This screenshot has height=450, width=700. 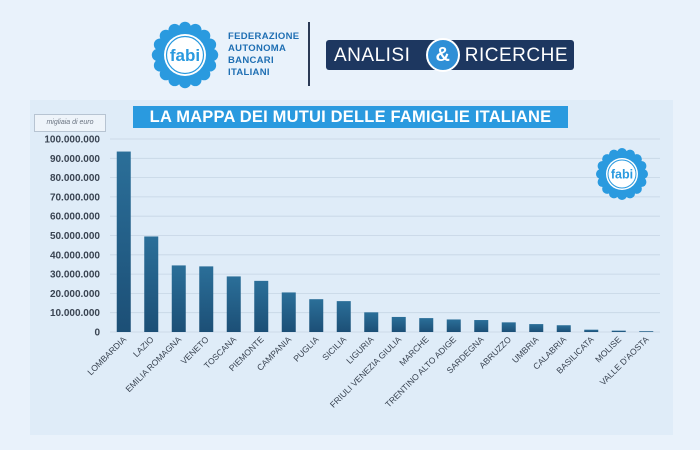 I want to click on x-tick-label: PUGLIA, so click(x=306, y=349).